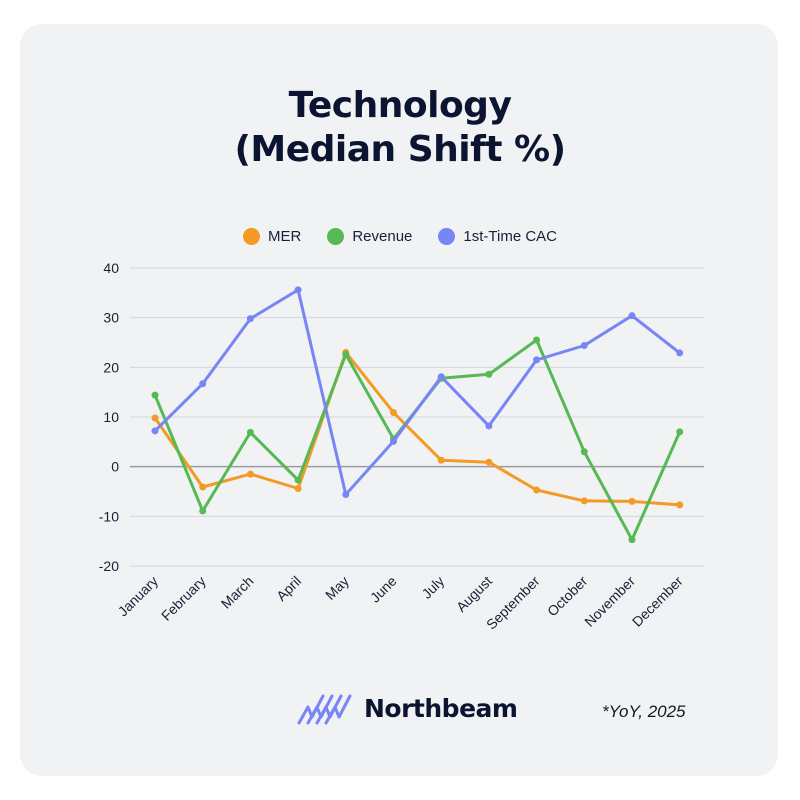 This screenshot has width=800, height=800. I want to click on legend: MER Revenue 1st-Time CAC, so click(400, 236).